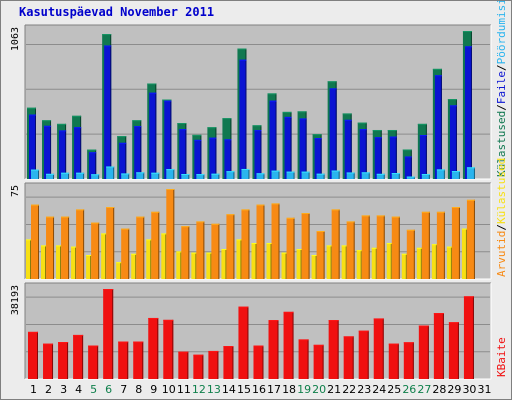 The image size is (512, 401). What do you see at coordinates (245, 210) in the screenshot?
I see `hosts-bar-day-15-top` at bounding box center [245, 210].